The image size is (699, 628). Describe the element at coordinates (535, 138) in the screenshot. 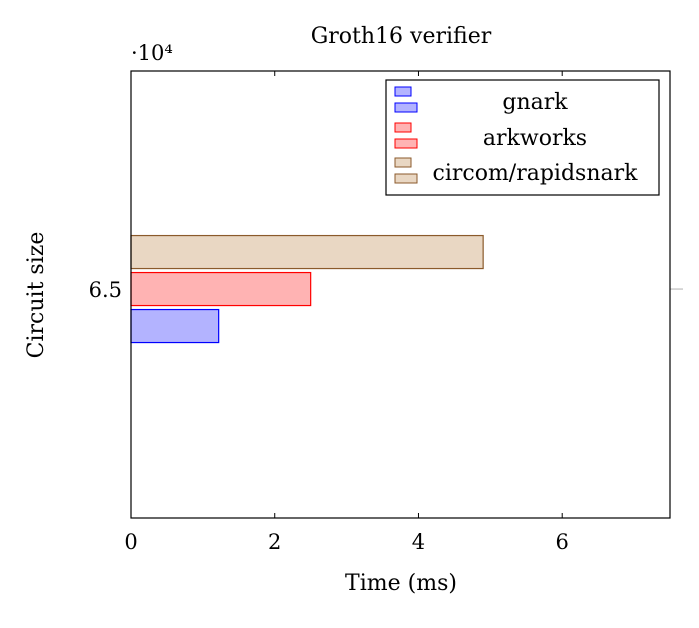

I see `legend-label-arkworks: arkworks` at that location.